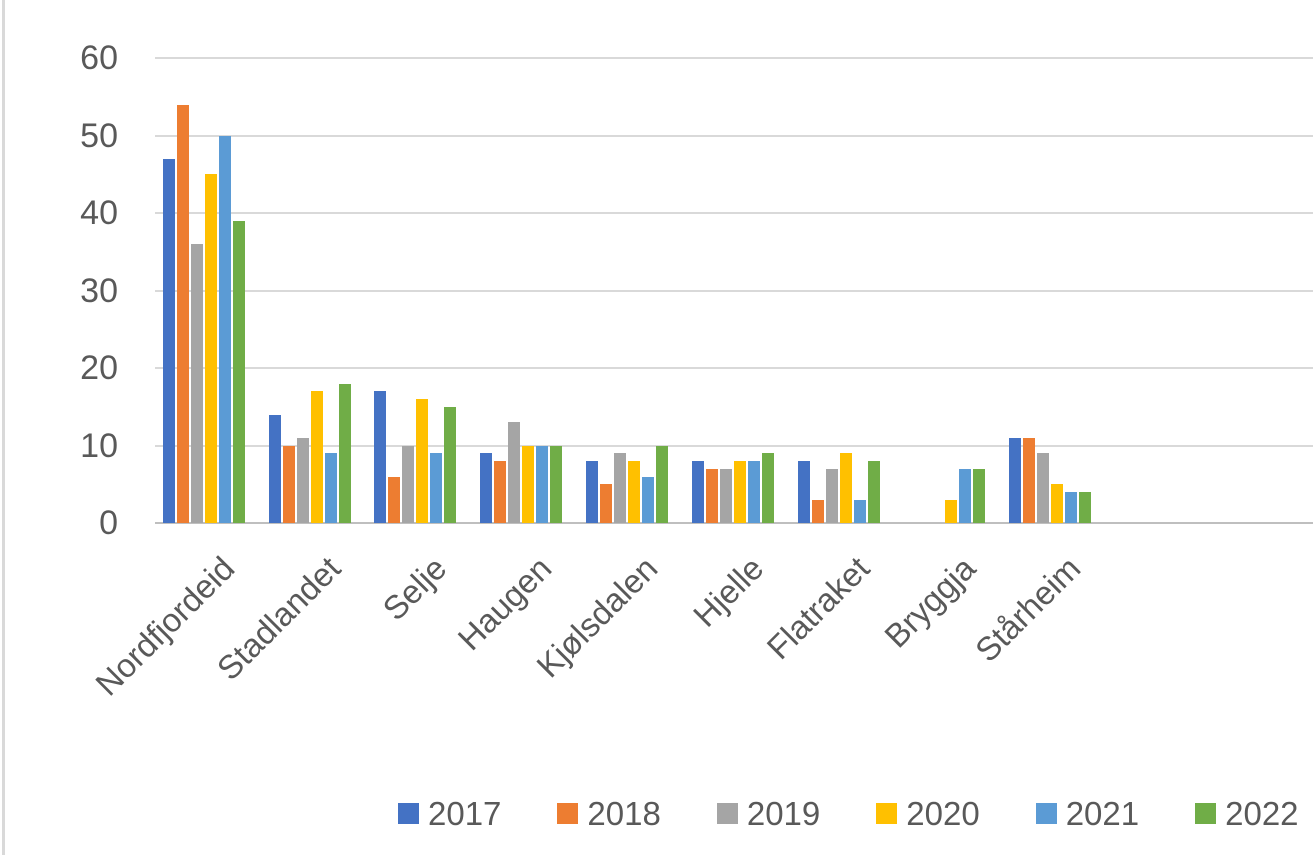 The height and width of the screenshot is (855, 1313). What do you see at coordinates (803, 492) in the screenshot?
I see `bar-2017-flatraket` at bounding box center [803, 492].